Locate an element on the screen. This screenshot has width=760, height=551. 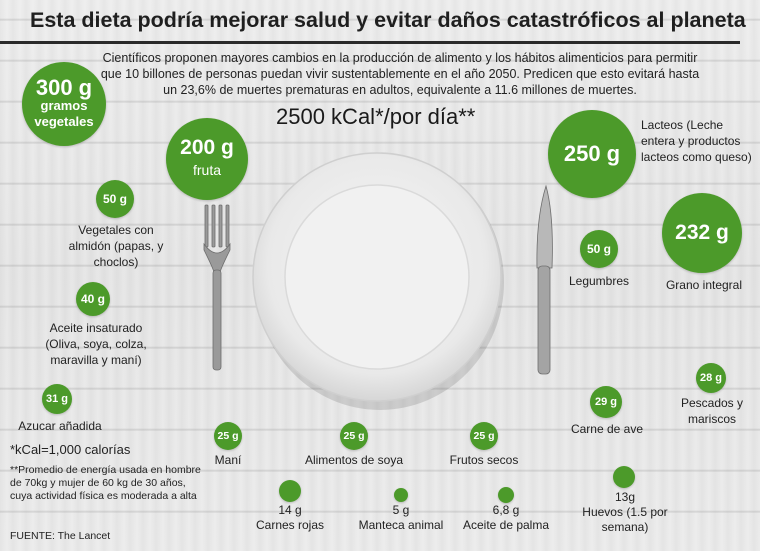
fish-label: Pescados y mariscos is located at coordinates (712, 411).